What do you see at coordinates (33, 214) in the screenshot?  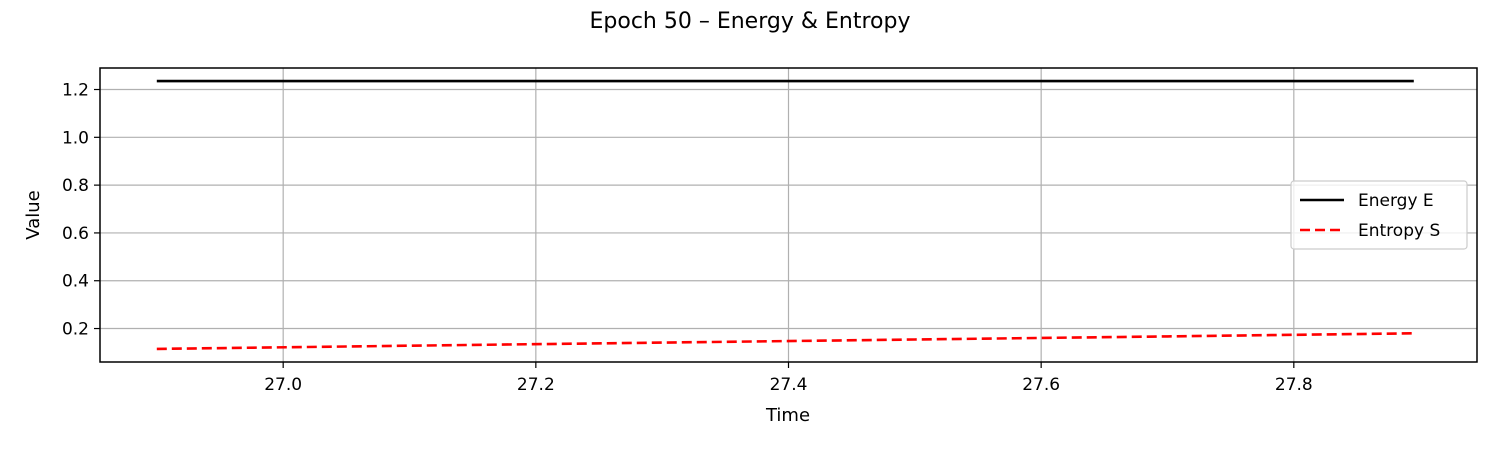 I see `y-axis-label: Value` at bounding box center [33, 214].